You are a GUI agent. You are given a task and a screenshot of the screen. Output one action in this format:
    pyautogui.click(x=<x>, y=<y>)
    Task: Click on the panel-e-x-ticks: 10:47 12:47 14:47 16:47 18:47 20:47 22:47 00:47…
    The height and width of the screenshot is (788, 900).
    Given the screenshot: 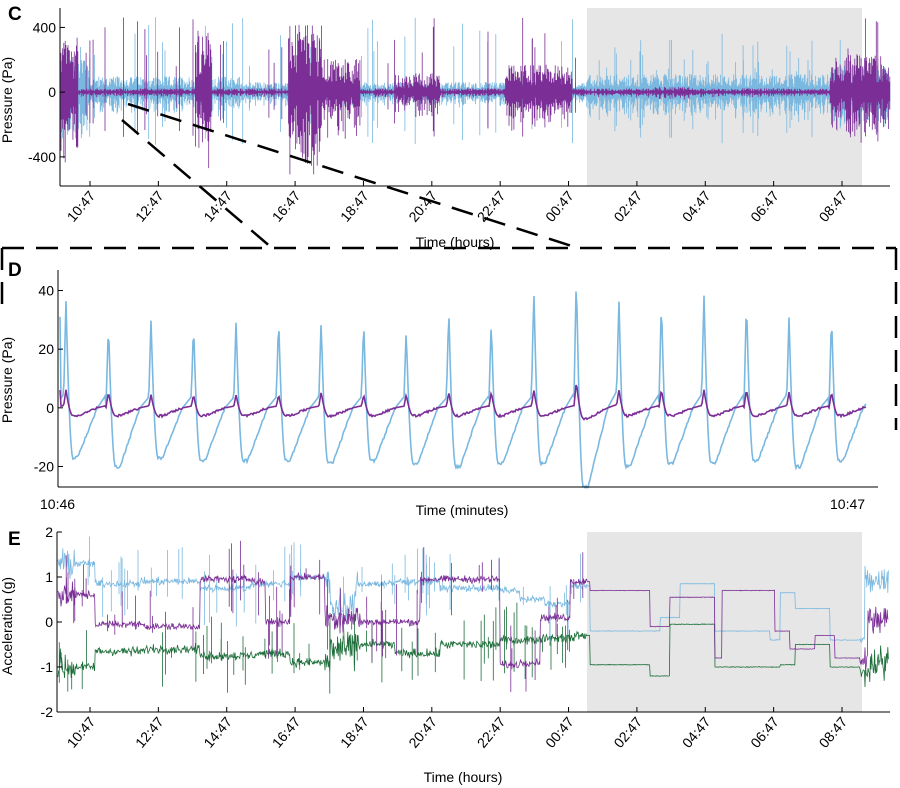 What is the action you would take?
    pyautogui.click(x=457, y=729)
    